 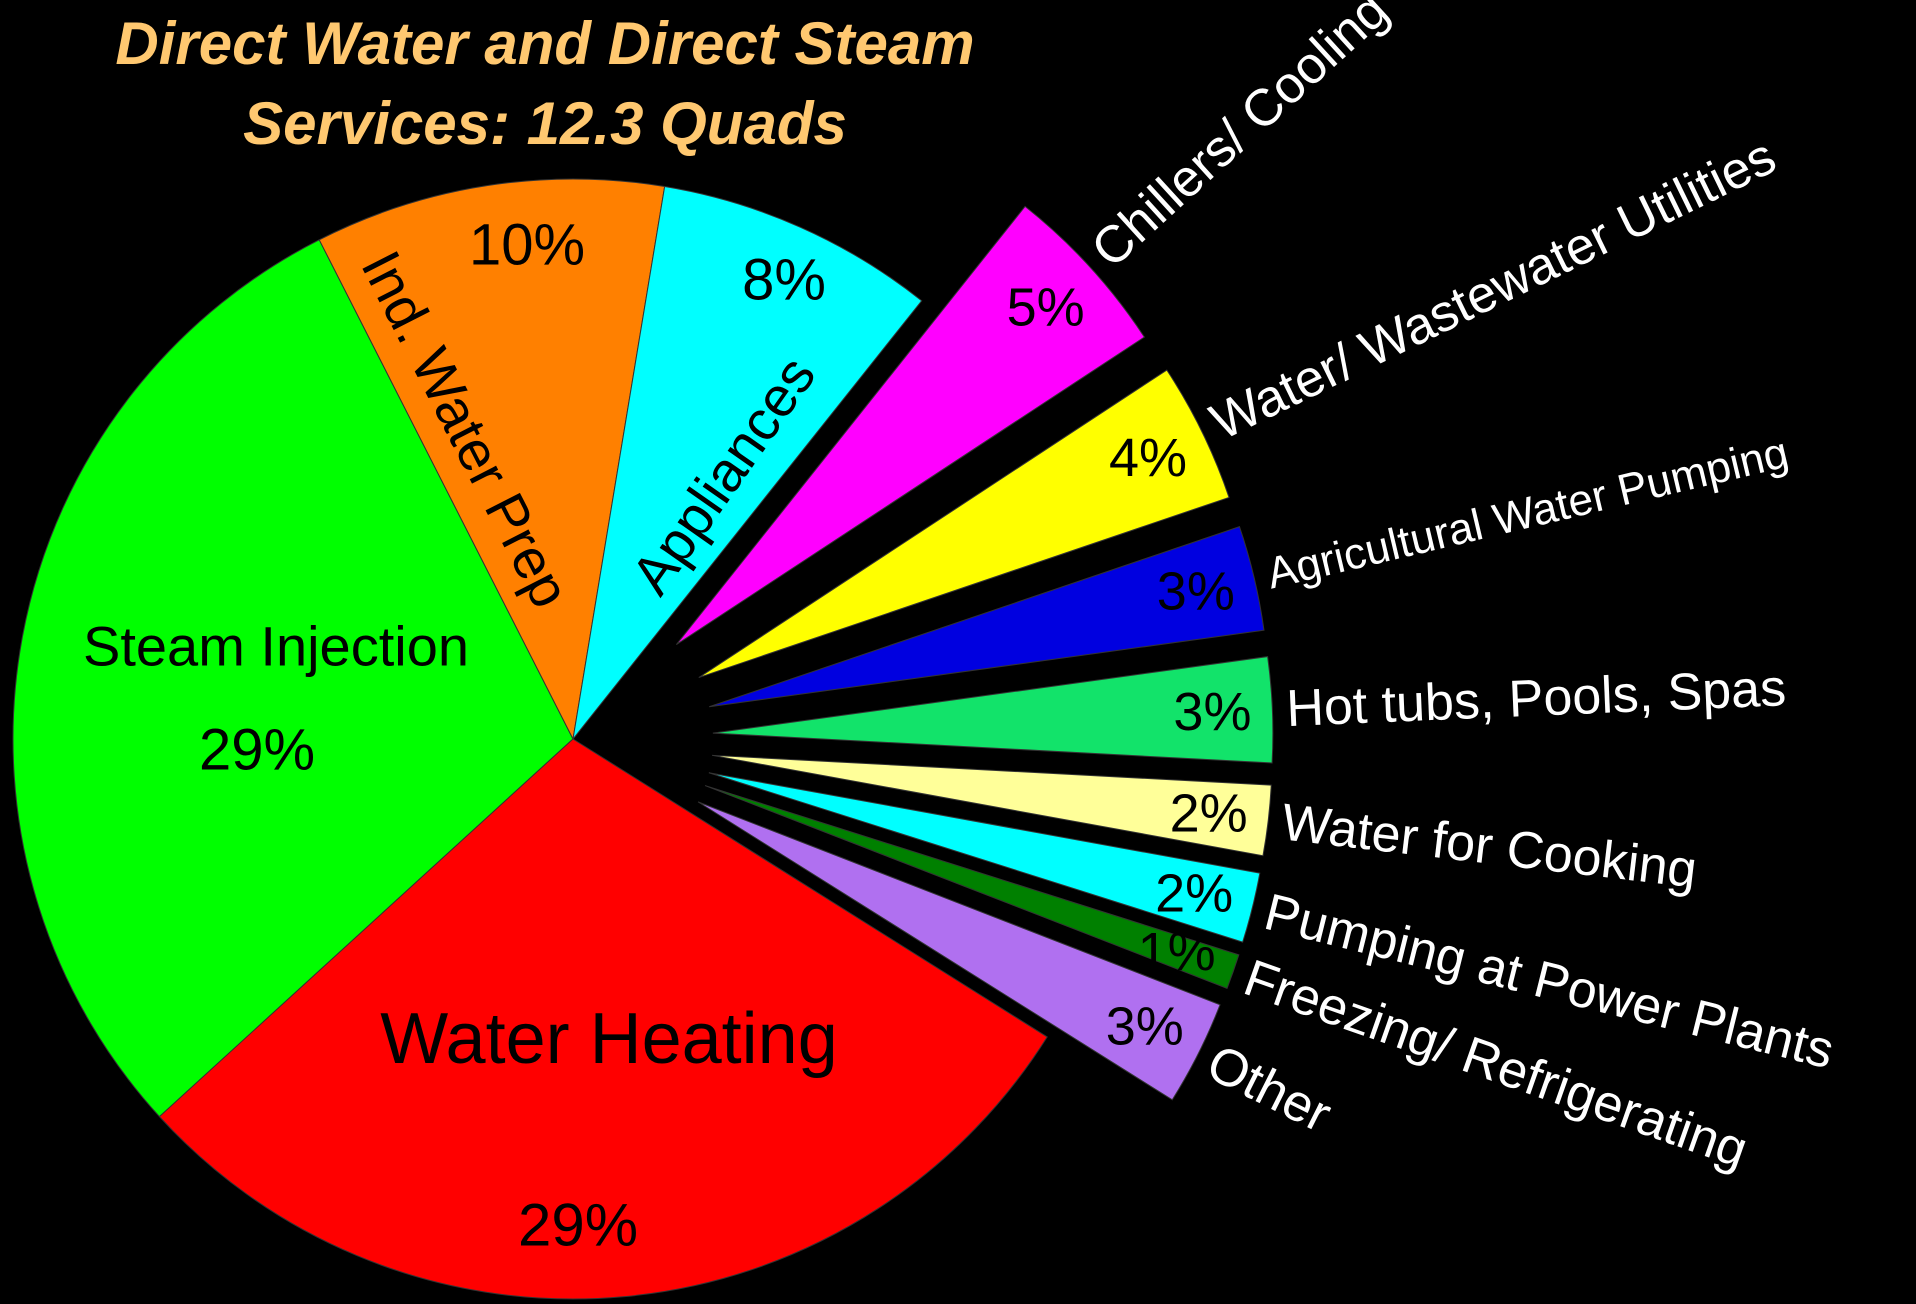 I want to click on slice-label: Hot tubs, Pools, Spas, so click(x=1536, y=698).